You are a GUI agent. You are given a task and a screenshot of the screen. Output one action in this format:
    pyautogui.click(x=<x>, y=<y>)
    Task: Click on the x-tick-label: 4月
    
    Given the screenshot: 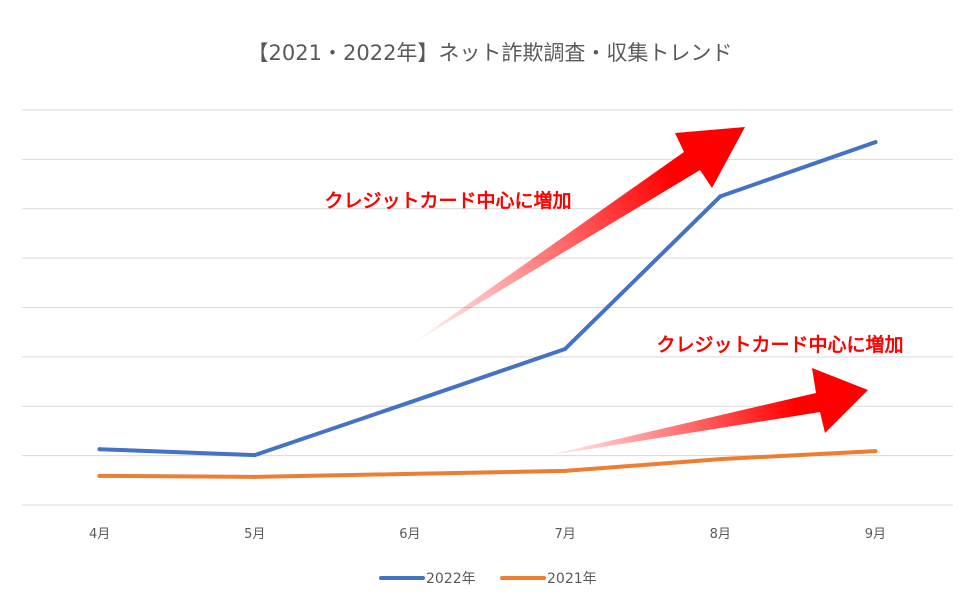 What is the action you would take?
    pyautogui.click(x=99, y=534)
    